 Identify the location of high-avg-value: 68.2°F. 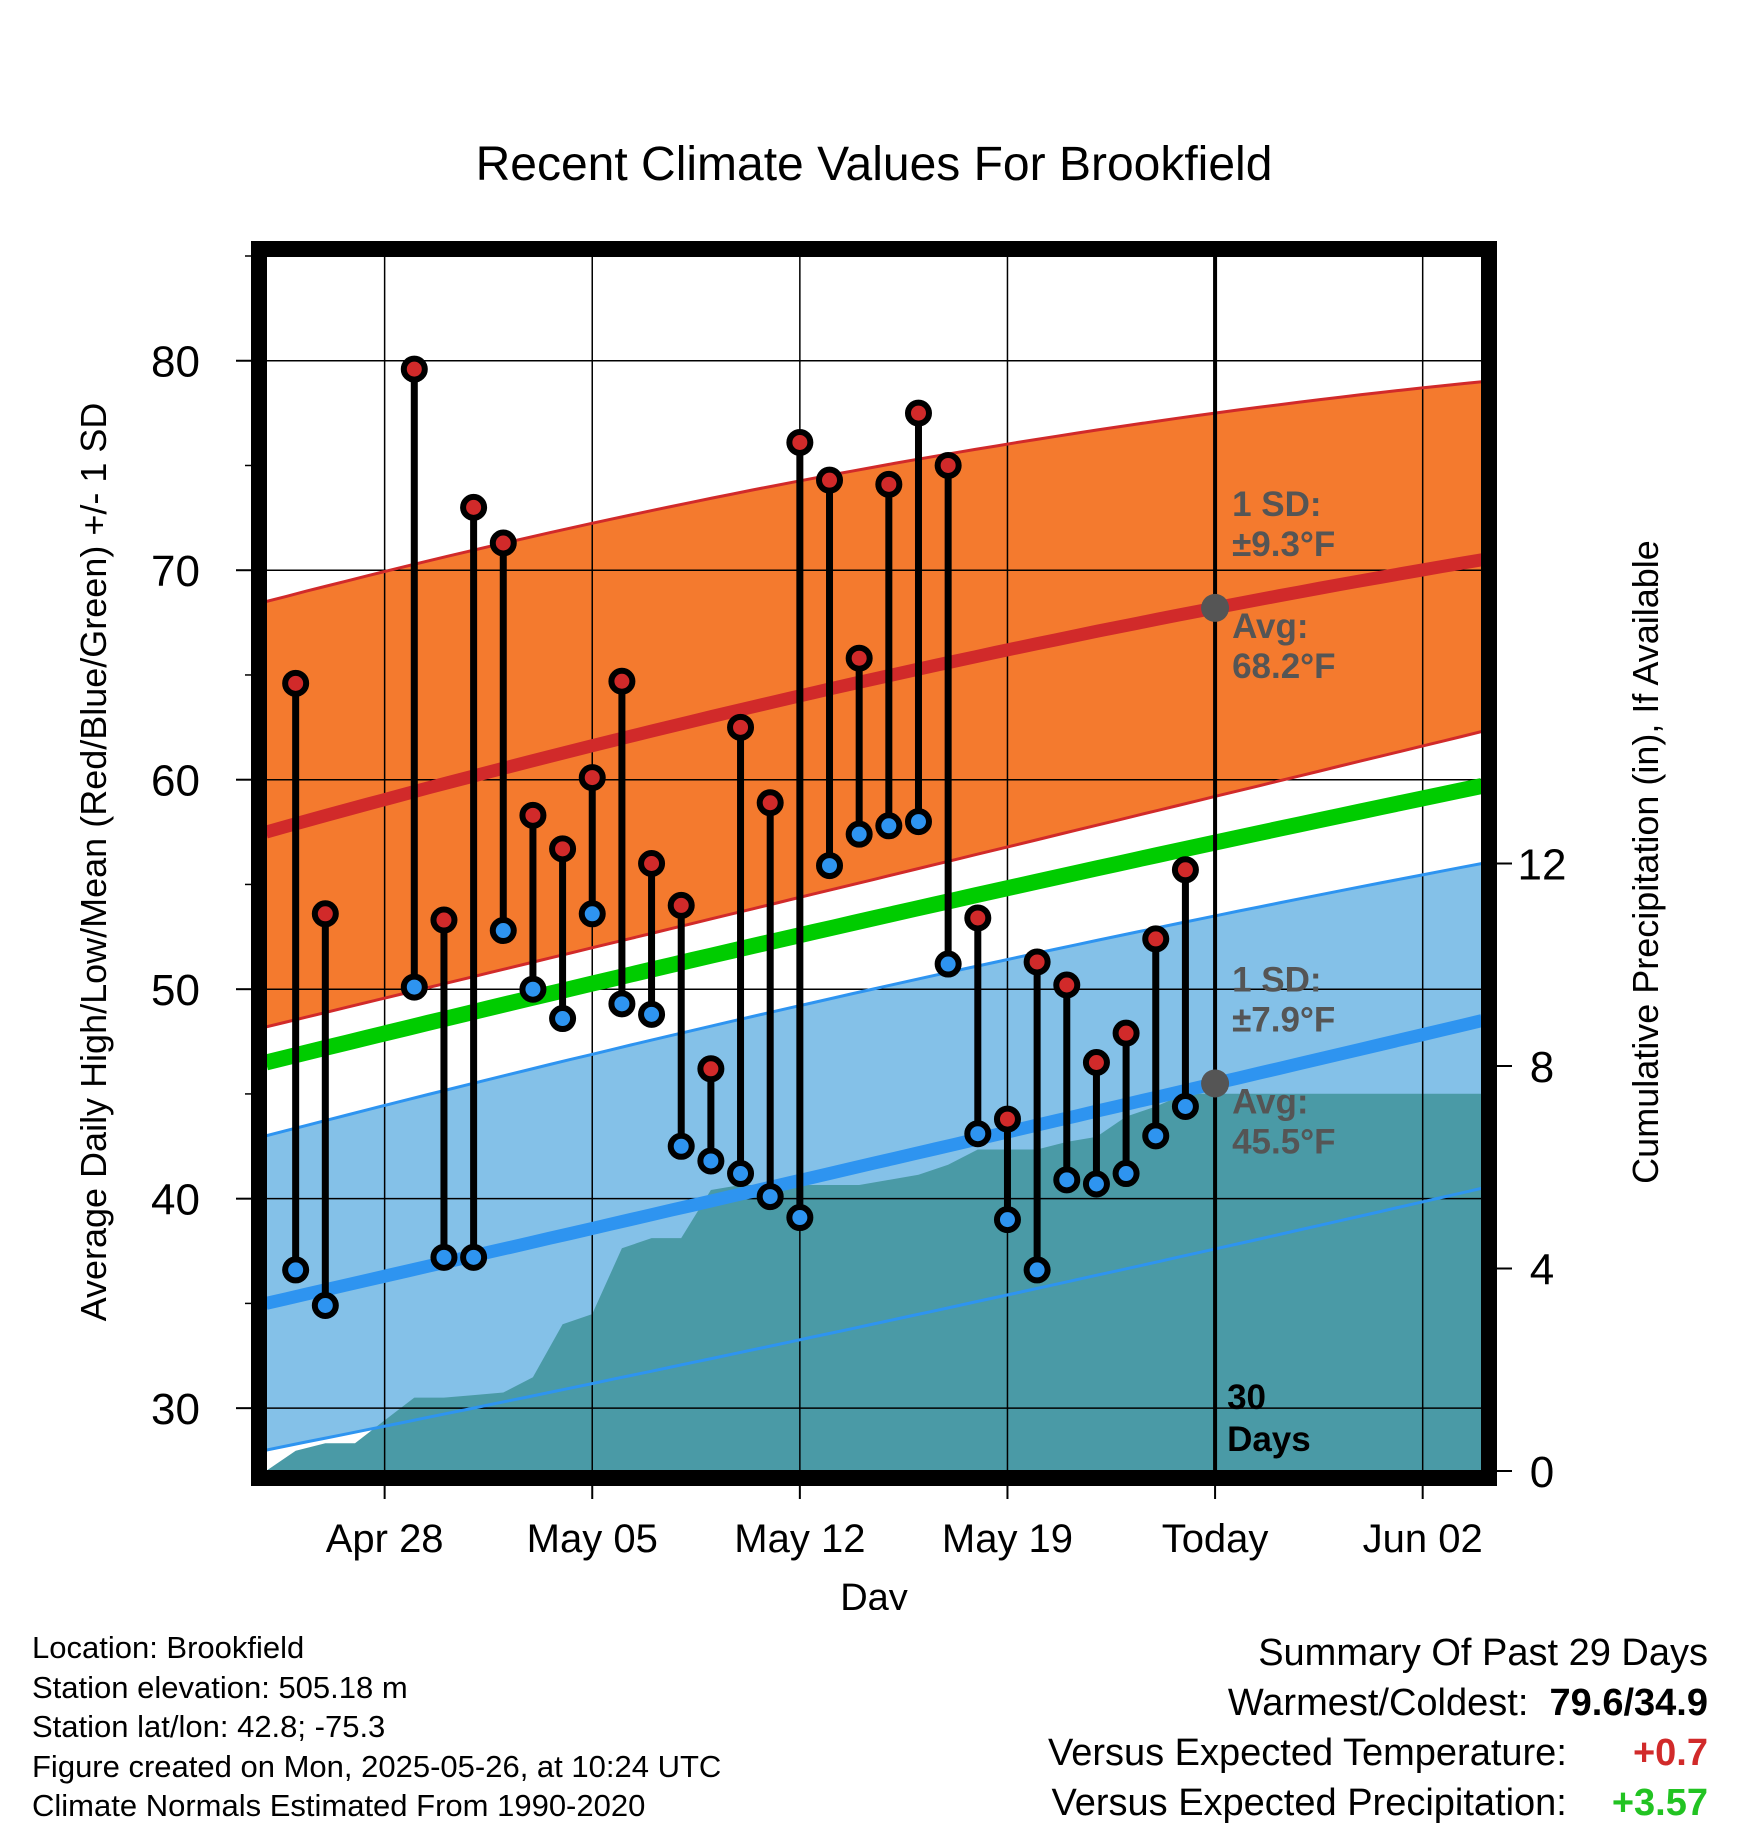
(1284, 666).